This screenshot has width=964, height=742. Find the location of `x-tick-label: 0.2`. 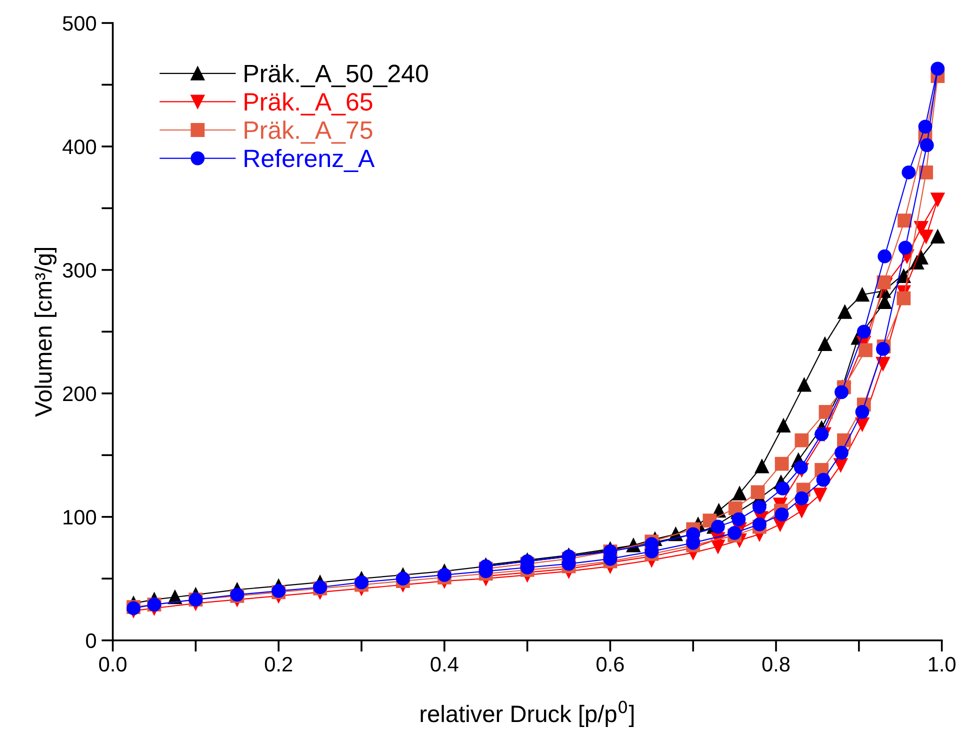

x-tick-label: 0.2 is located at coordinates (278, 664).